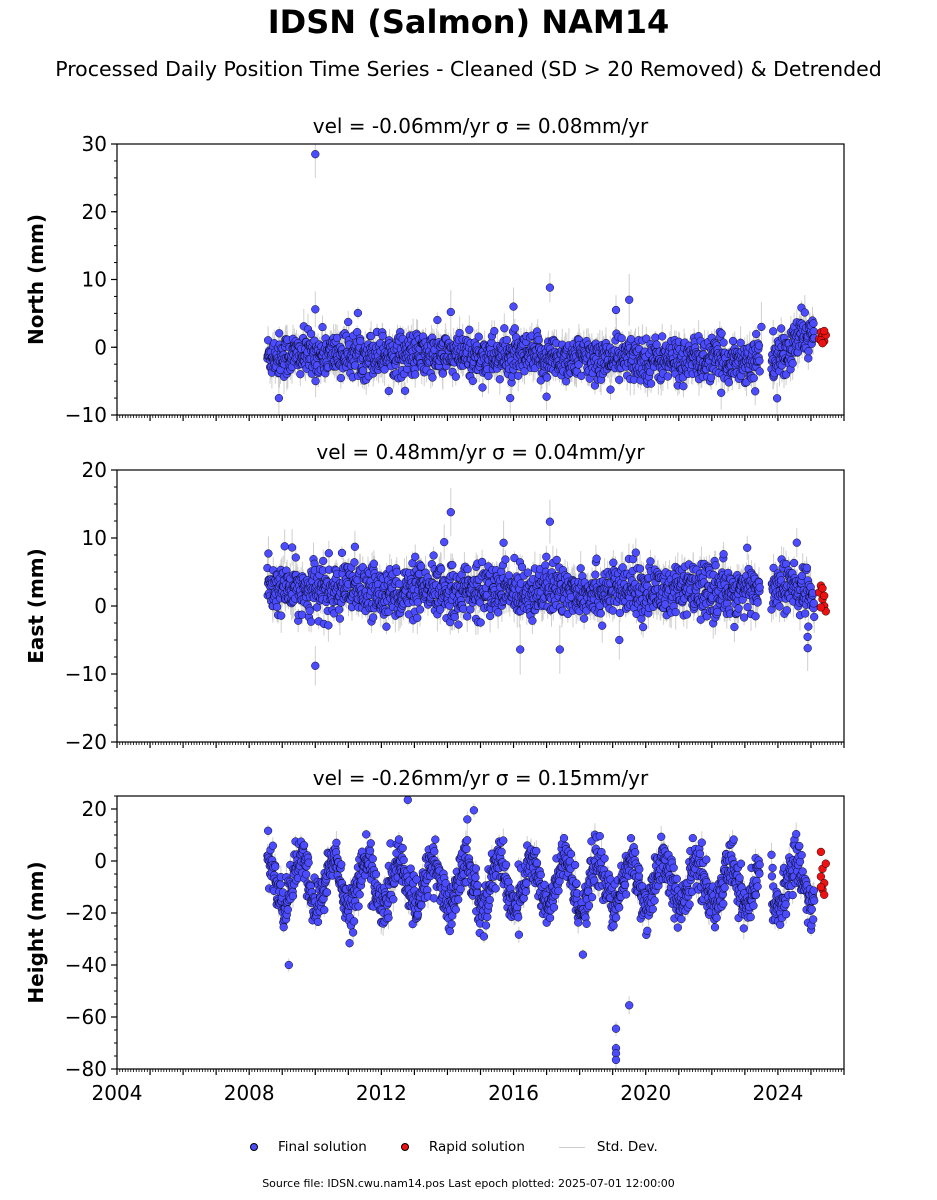  I want to click on y-tick-label: −10, so click(86, 415).